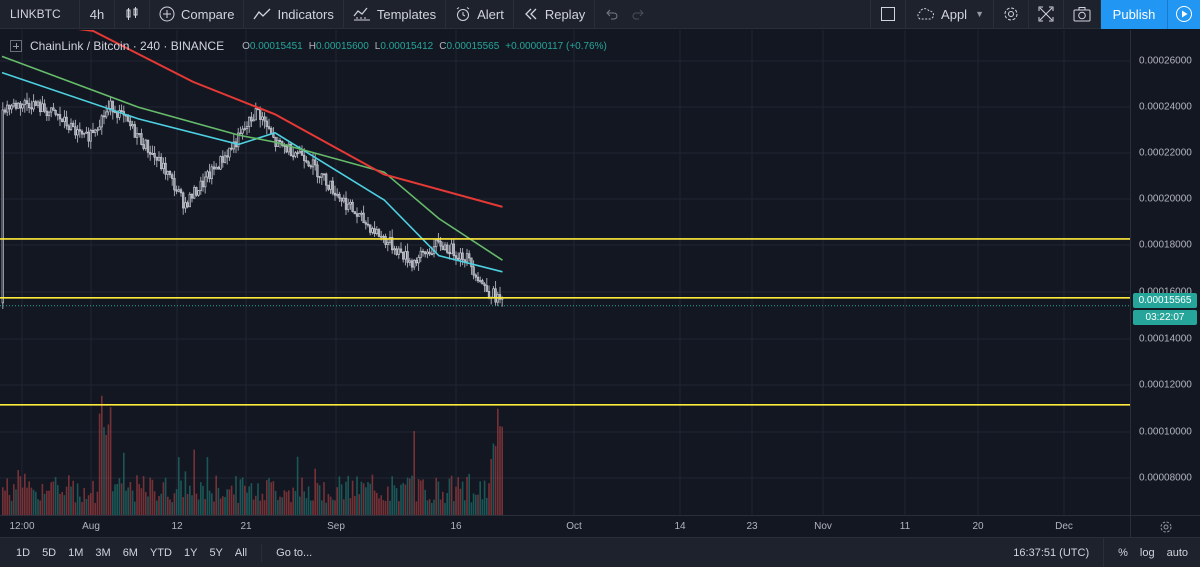 This screenshot has width=1200, height=567. I want to click on percent-toggle: %, so click(1123, 552).